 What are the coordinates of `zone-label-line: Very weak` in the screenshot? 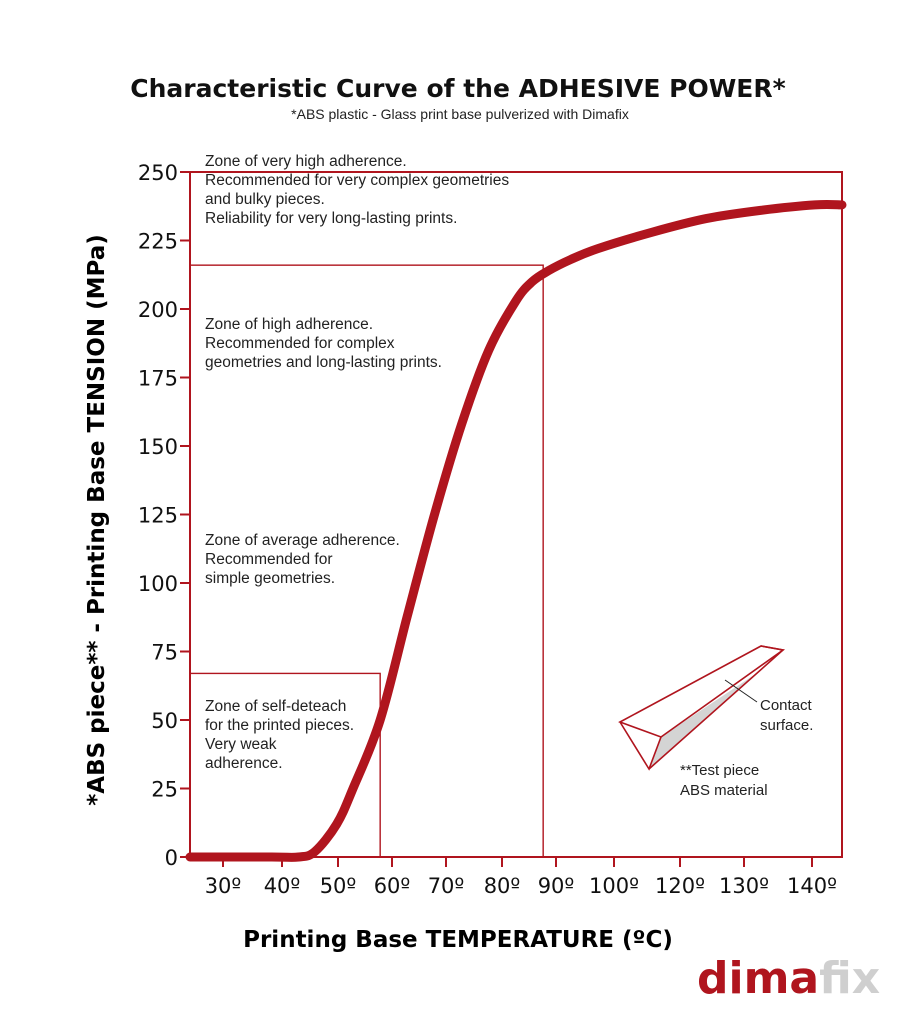 It's located at (241, 744).